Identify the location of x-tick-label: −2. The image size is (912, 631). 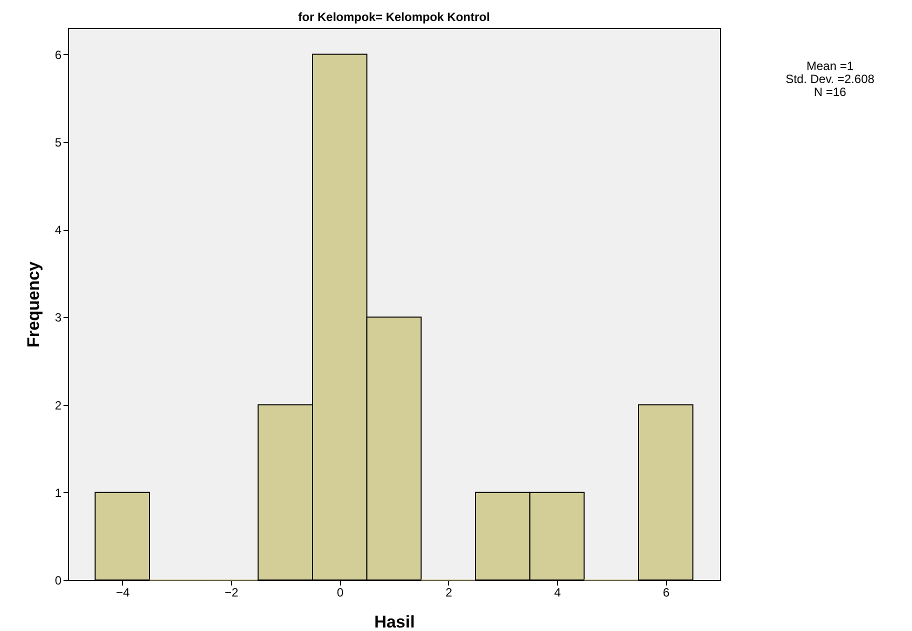
(231, 593).